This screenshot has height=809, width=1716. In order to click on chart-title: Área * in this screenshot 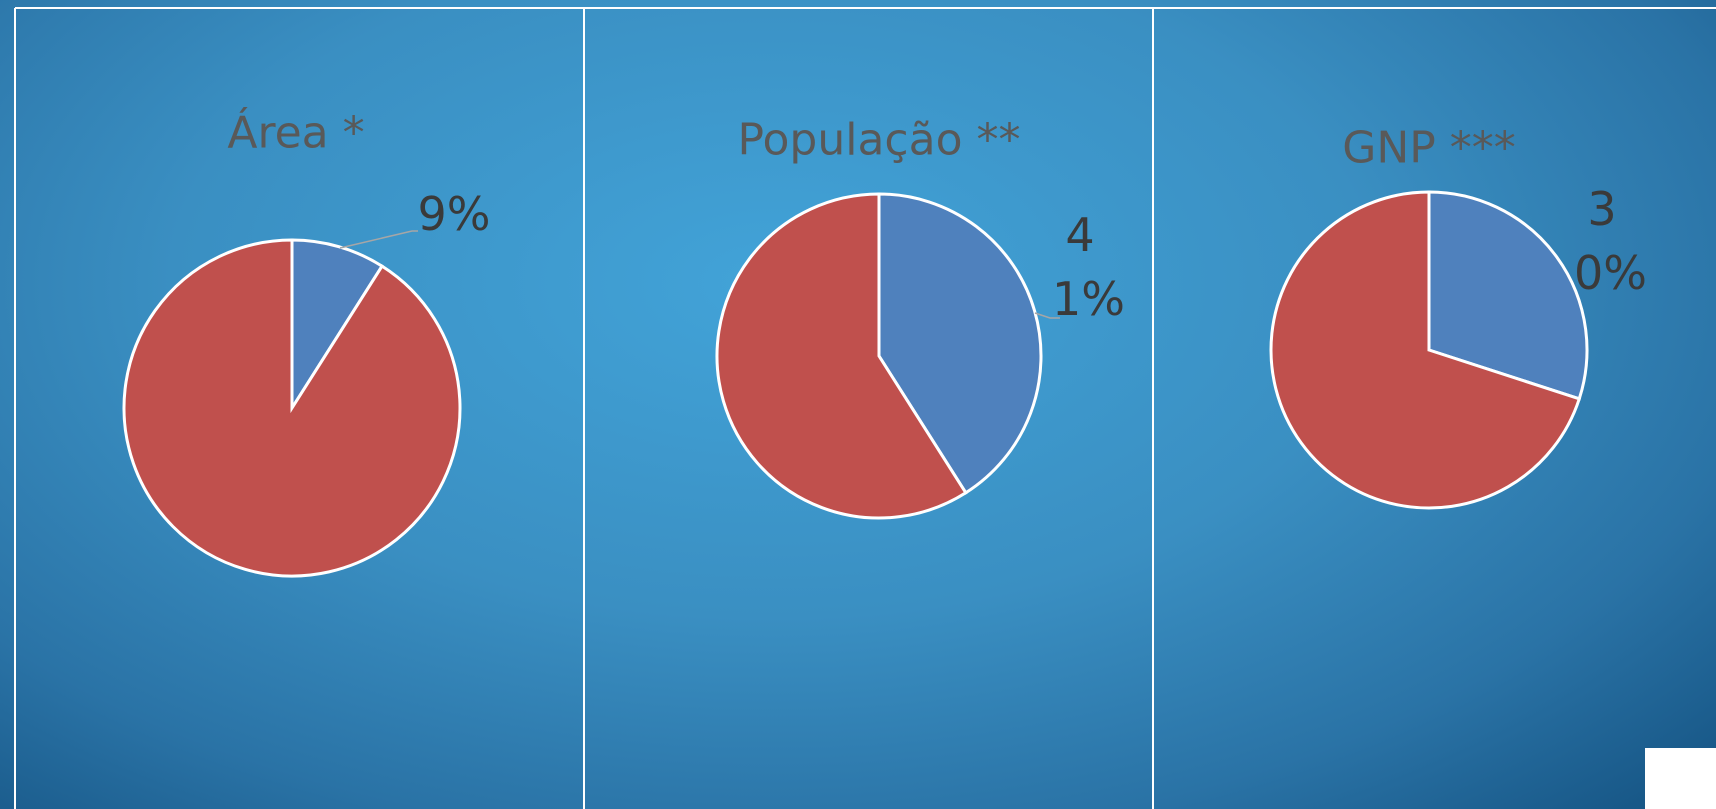, I will do `click(296, 133)`.